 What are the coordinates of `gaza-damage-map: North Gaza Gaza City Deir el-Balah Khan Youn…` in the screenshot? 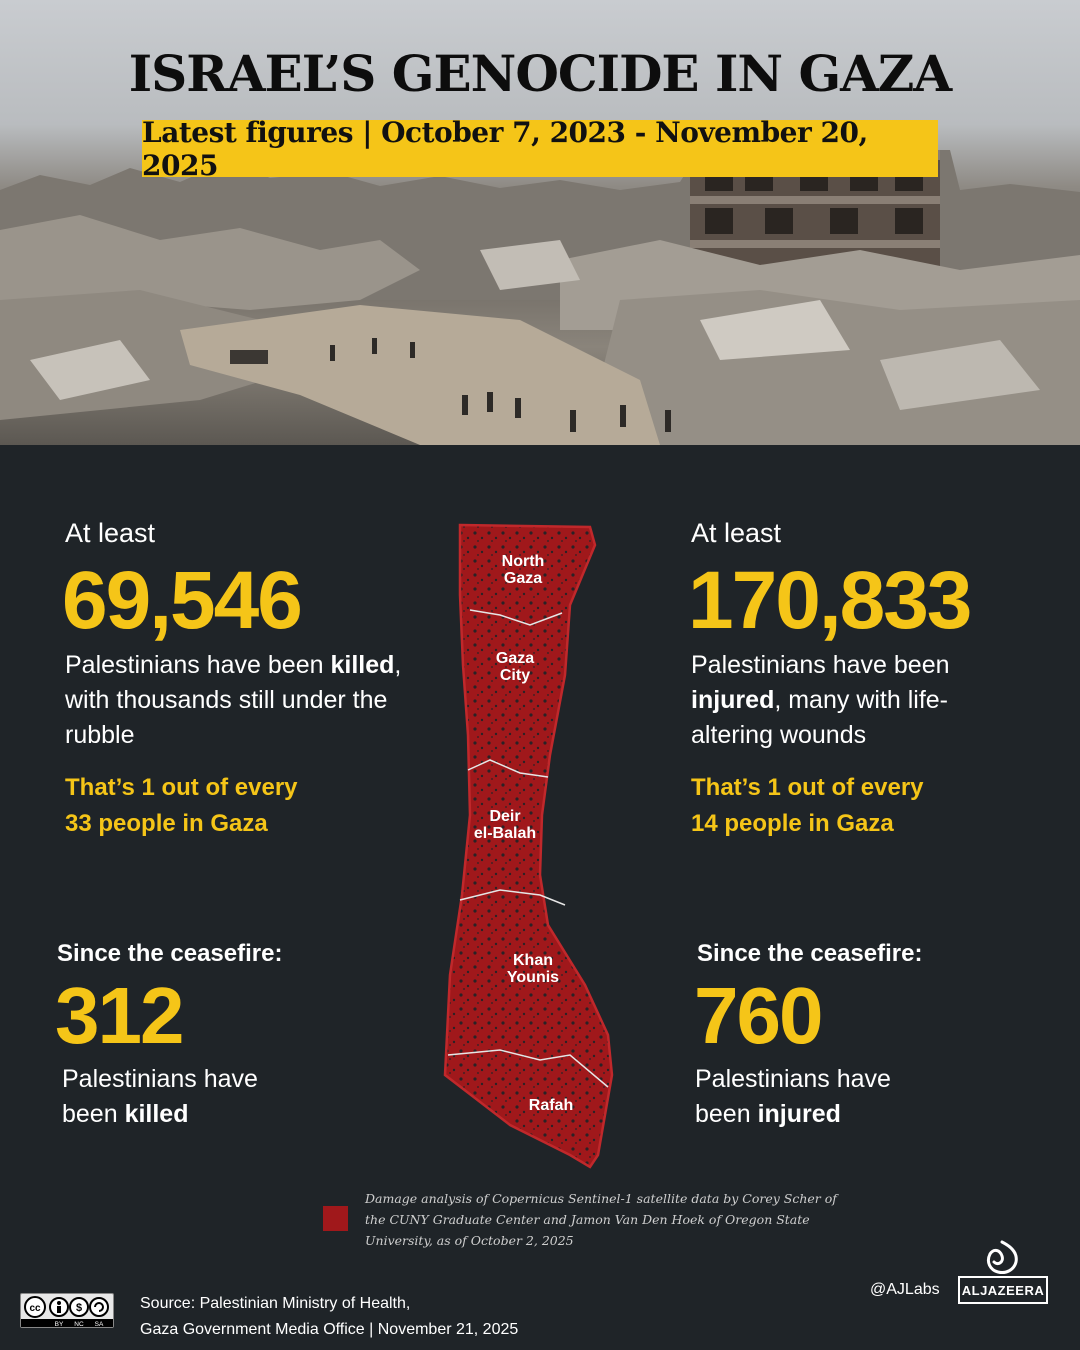 It's located at (535, 847).